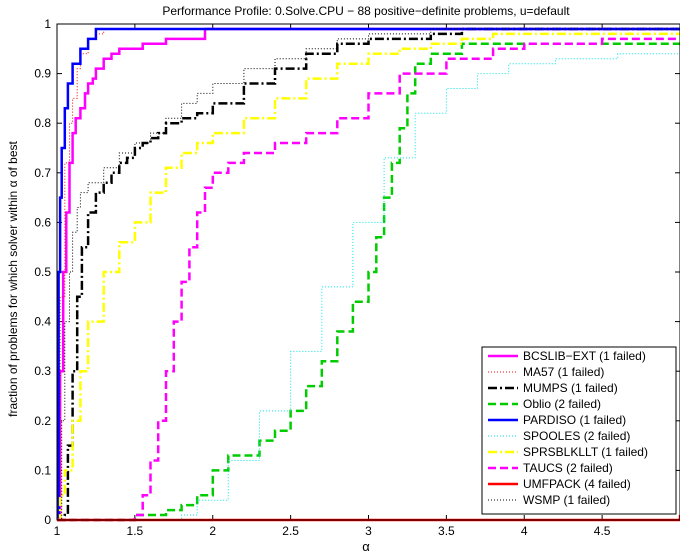 Image resolution: width=680 pixels, height=556 pixels. I want to click on legend-label: PARDISO (1 failed), so click(574, 420).